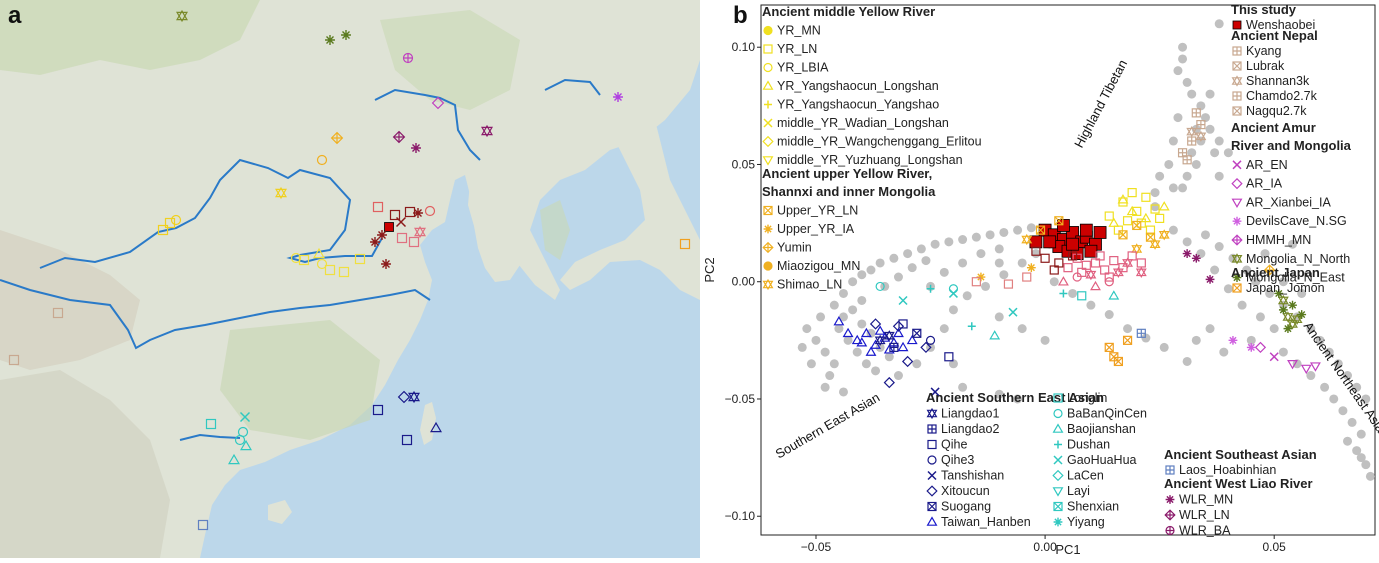 This screenshot has width=1379, height=563. What do you see at coordinates (972, 476) in the screenshot?
I see `legend-item-label: Tanshishan` at bounding box center [972, 476].